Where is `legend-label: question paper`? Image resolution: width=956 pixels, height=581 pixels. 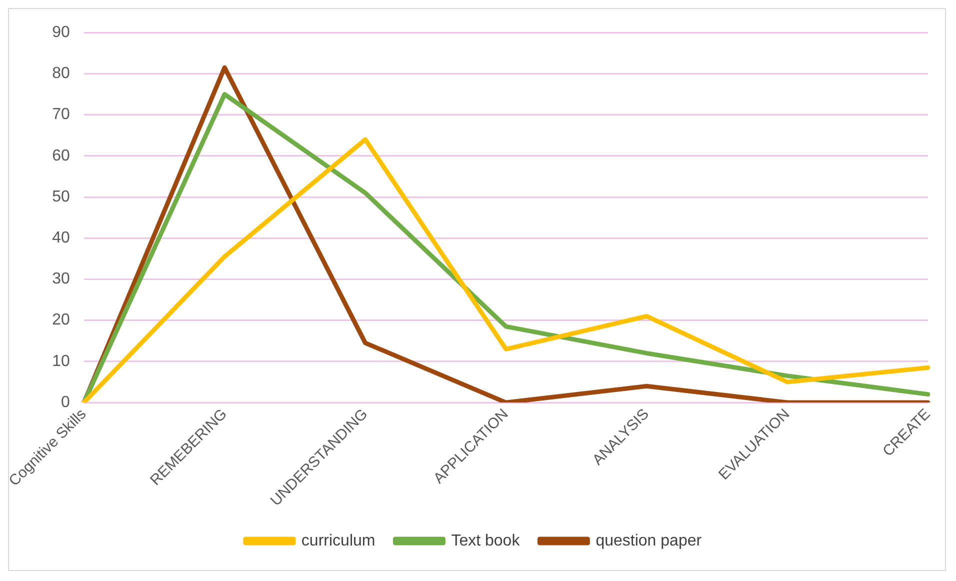 legend-label: question paper is located at coordinates (649, 541).